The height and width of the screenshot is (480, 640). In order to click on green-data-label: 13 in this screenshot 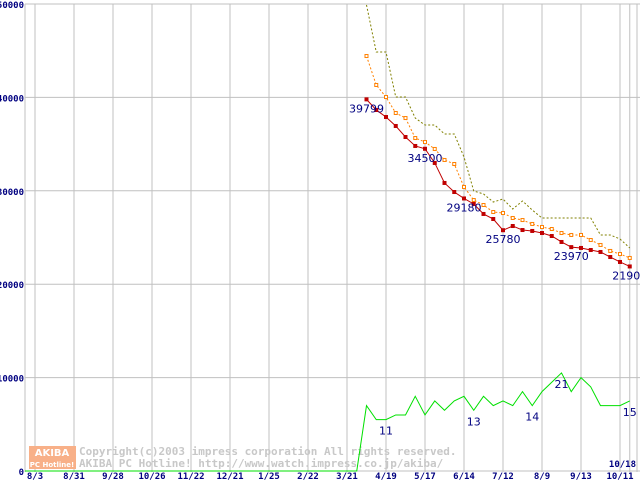, I will do `click(474, 421)`.